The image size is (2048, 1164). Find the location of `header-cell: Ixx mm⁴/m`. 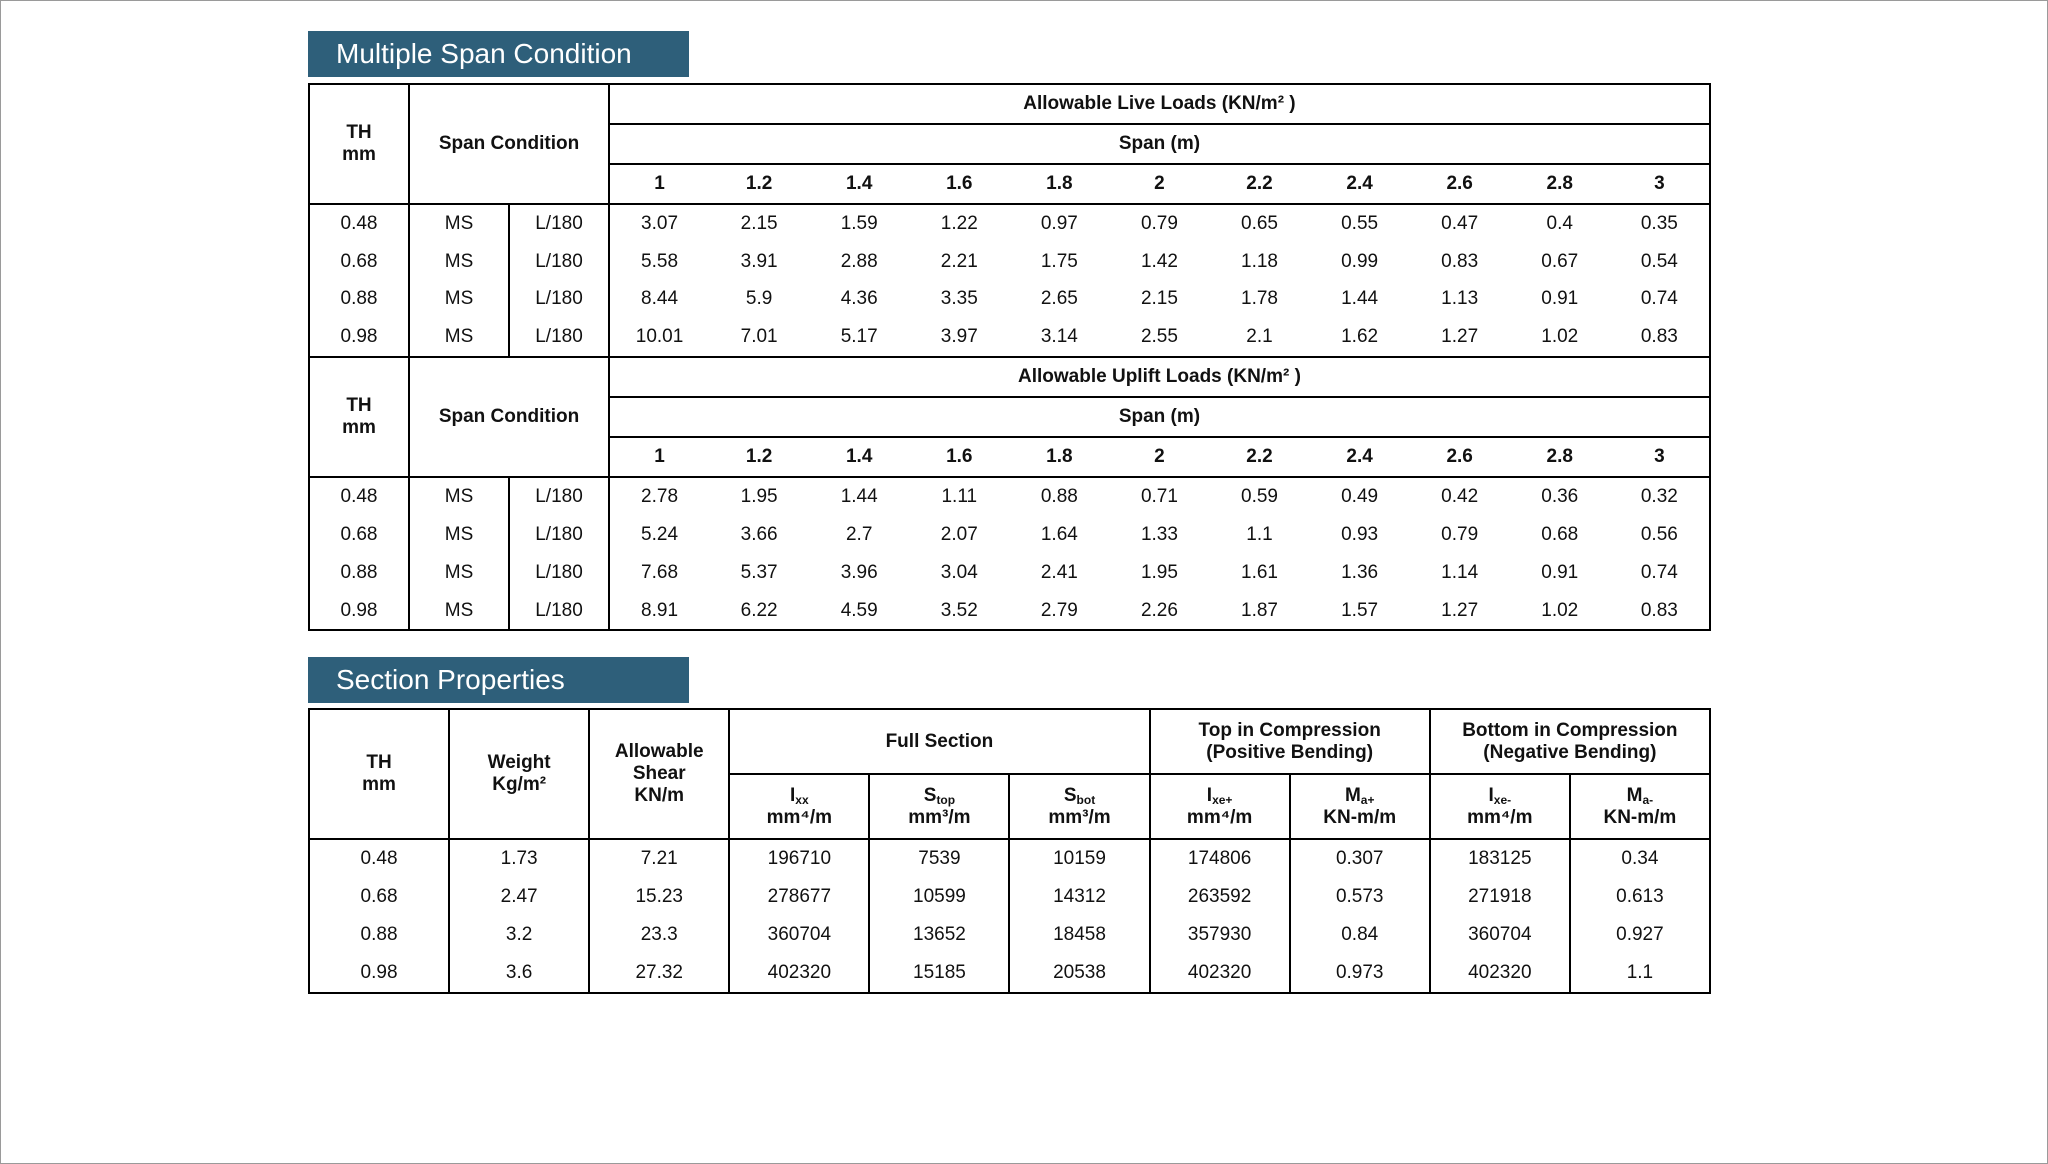

header-cell: Ixx mm⁴/m is located at coordinates (799, 806).